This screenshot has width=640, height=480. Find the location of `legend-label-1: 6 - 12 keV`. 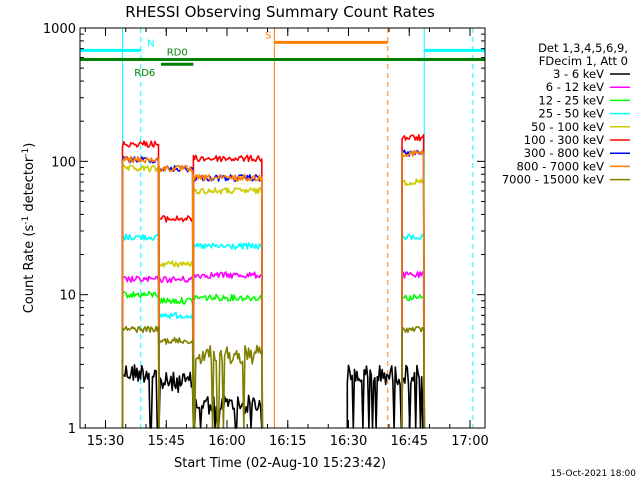

legend-label-1: 6 - 12 keV is located at coordinates (575, 87).